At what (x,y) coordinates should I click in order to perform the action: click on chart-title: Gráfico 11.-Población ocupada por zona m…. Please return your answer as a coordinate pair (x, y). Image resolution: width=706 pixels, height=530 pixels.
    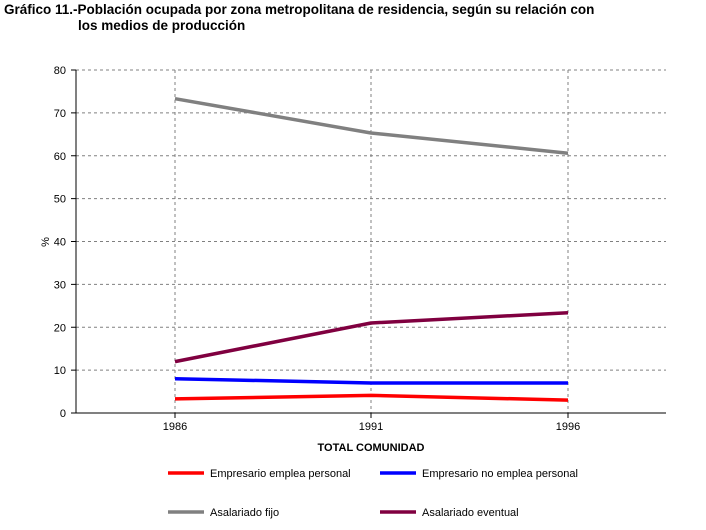
    Looking at the image, I should click on (349, 18).